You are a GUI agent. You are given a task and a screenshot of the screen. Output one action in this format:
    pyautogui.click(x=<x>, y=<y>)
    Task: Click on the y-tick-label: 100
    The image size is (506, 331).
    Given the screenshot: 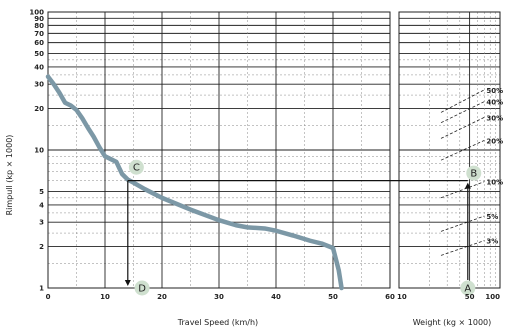 What is the action you would take?
    pyautogui.click(x=36, y=13)
    